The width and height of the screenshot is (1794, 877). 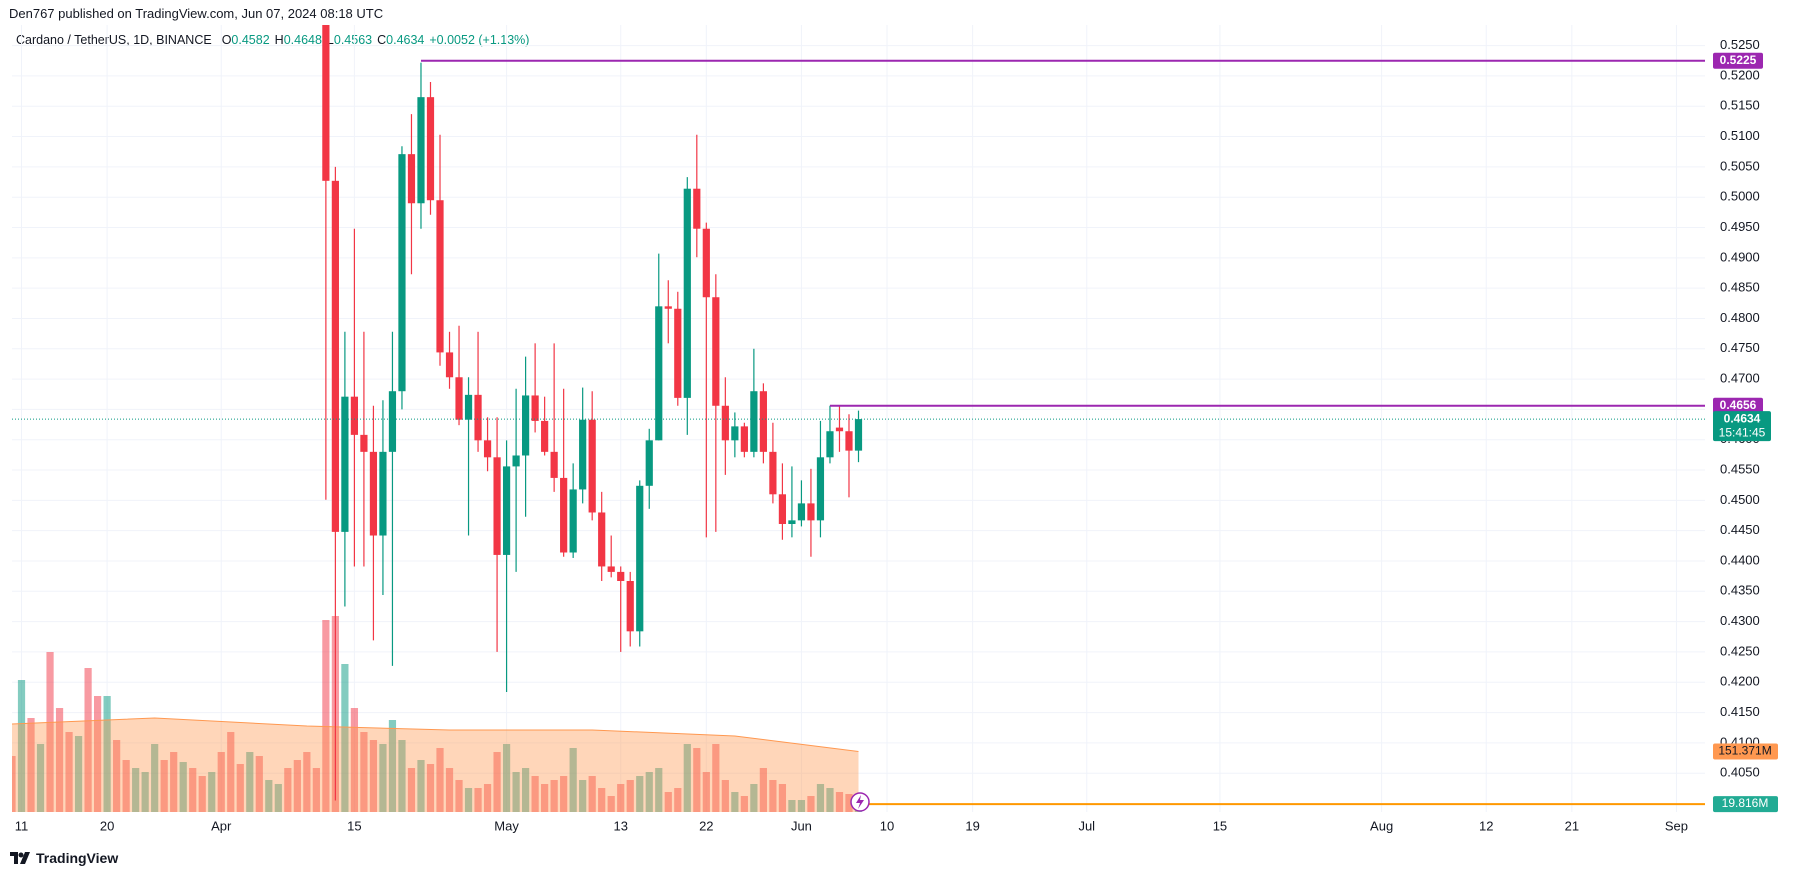 I want to click on x-tick-label: 21, so click(x=1572, y=825).